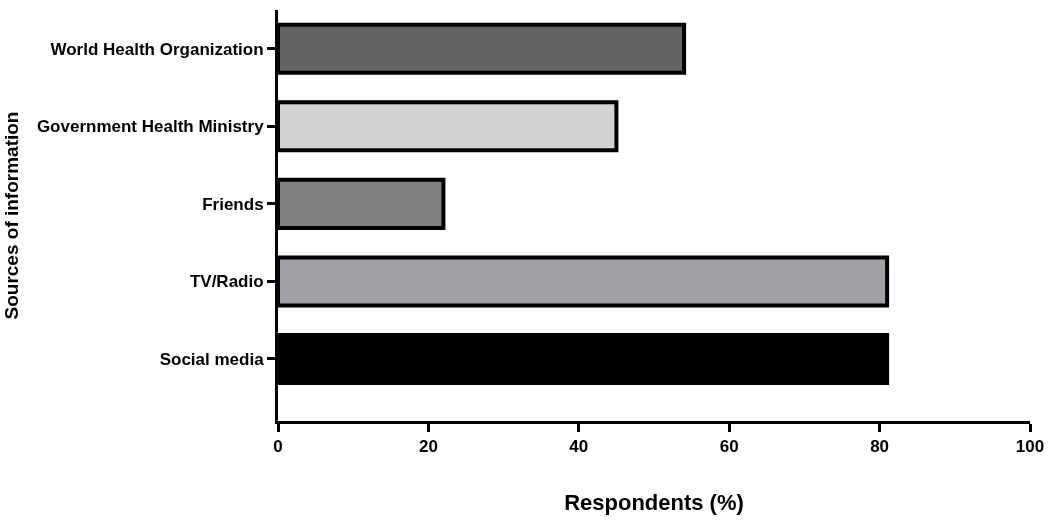 This screenshot has width=1055, height=522. What do you see at coordinates (11, 215) in the screenshot?
I see `y-axis-title: Sources of information` at bounding box center [11, 215].